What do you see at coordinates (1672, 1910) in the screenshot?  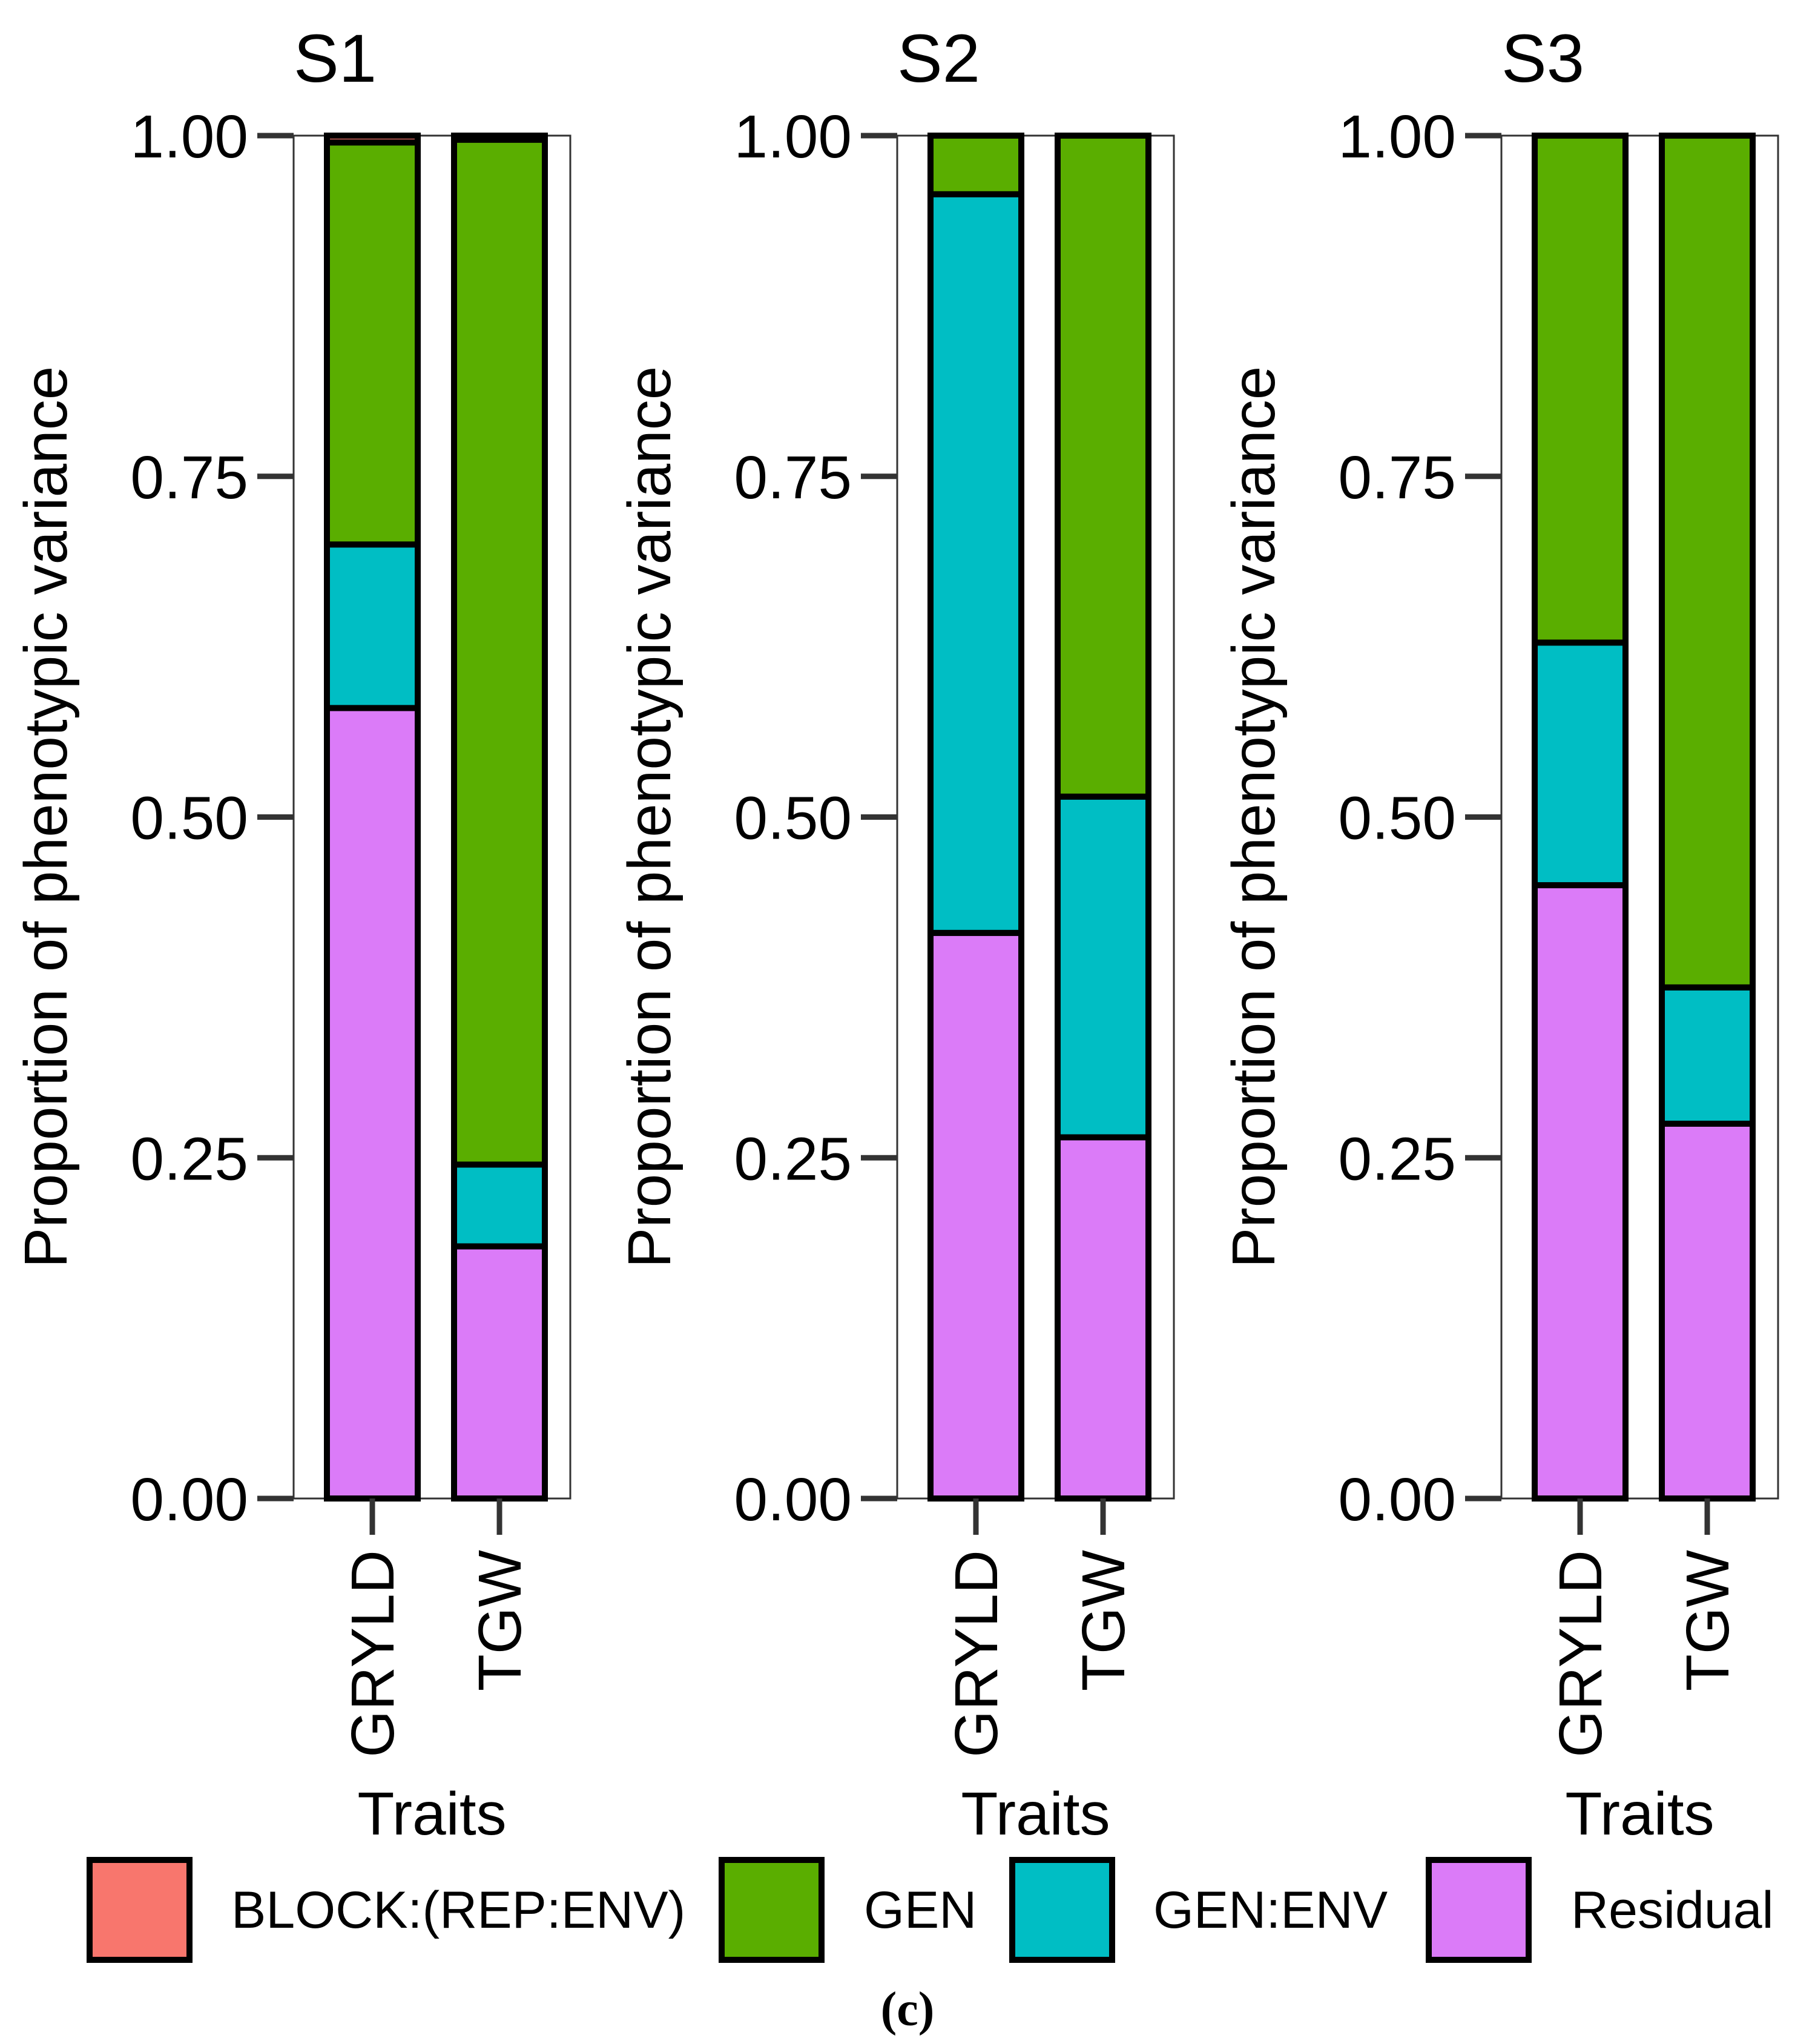 I see `legend-label-residual: Residual` at bounding box center [1672, 1910].